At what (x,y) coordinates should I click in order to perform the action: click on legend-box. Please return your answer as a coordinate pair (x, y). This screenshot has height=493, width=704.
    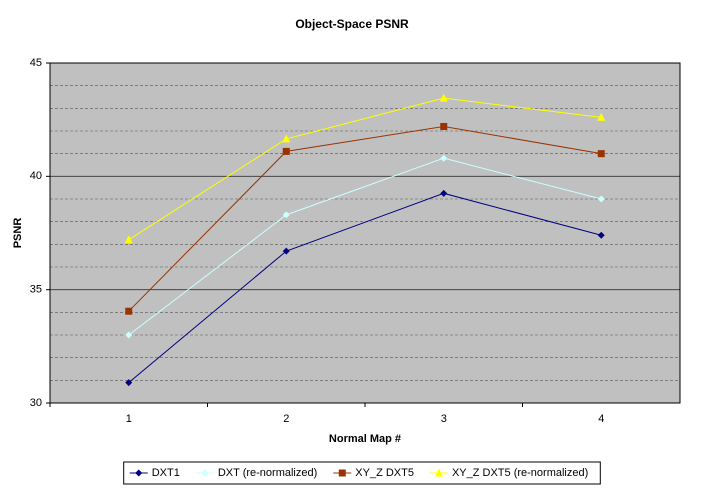
    Looking at the image, I should click on (362, 473).